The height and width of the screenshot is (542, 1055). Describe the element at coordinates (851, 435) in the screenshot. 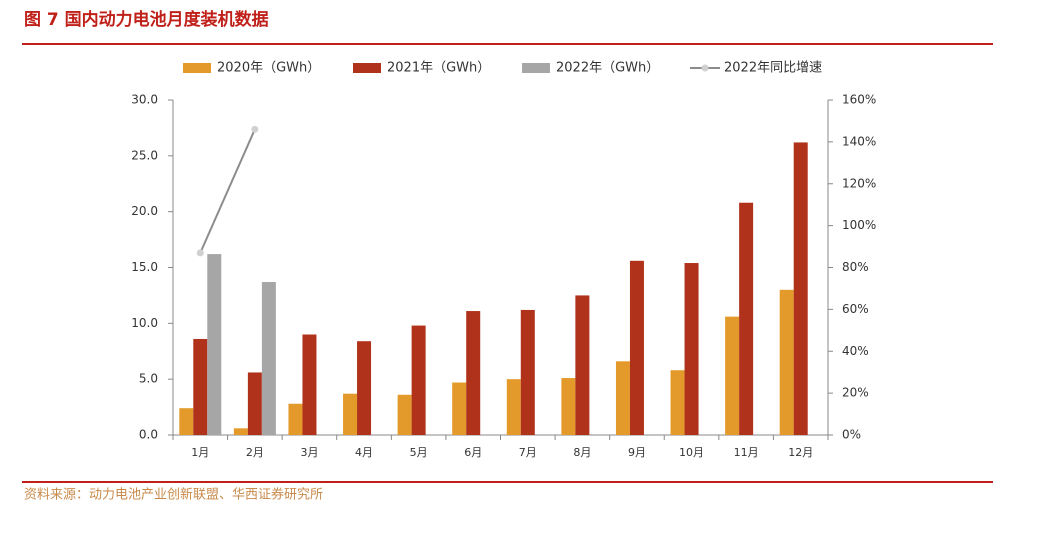

I see `y2-tick-label: 0%` at that location.